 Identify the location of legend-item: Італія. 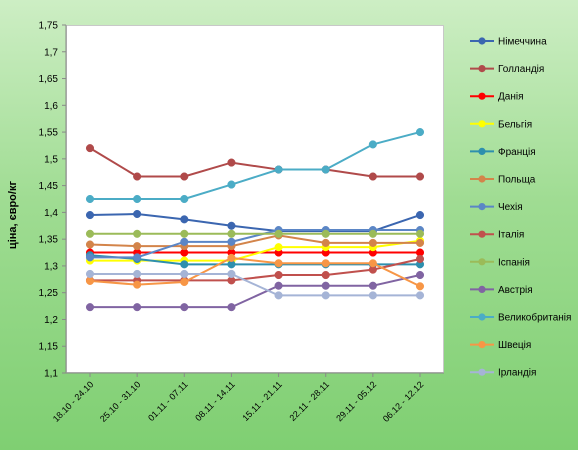
(497, 235).